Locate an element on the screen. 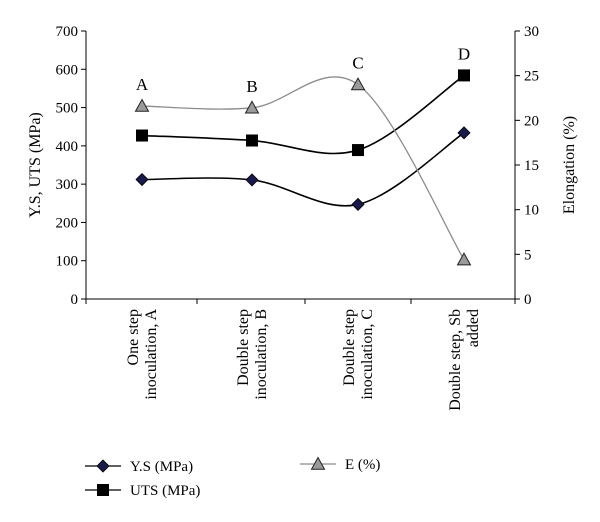  legend-label: UTS (MPa) is located at coordinates (165, 491).